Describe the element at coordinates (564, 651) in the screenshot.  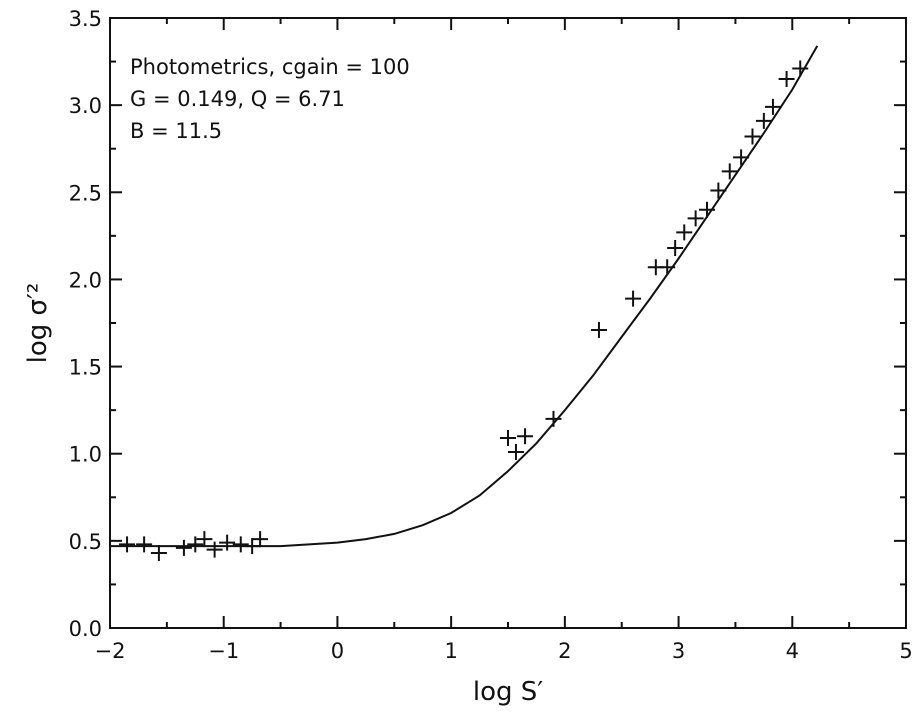
I see `x-tick-label: 2` at that location.